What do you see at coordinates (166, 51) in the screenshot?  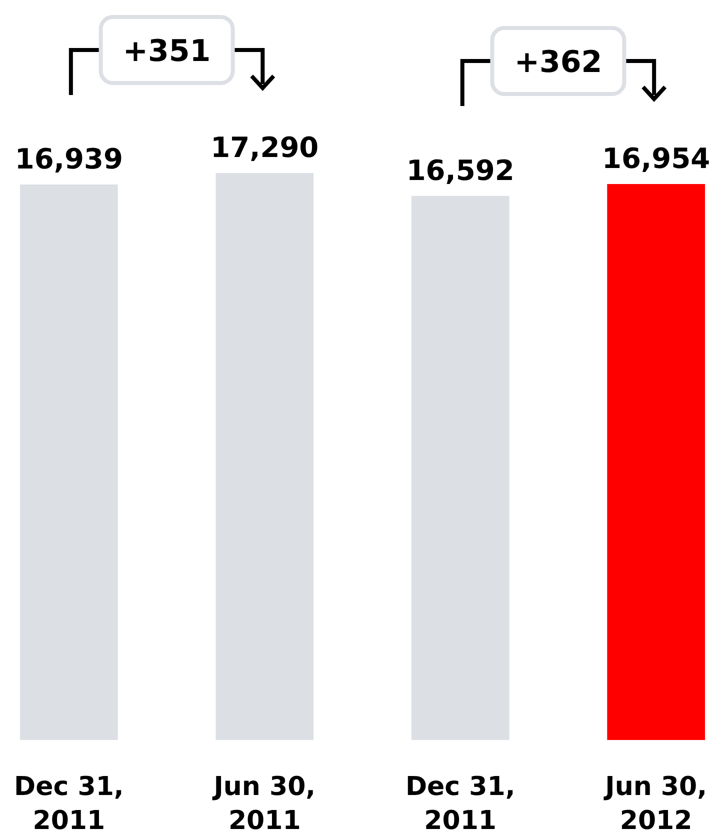 I see `text: +351` at bounding box center [166, 51].